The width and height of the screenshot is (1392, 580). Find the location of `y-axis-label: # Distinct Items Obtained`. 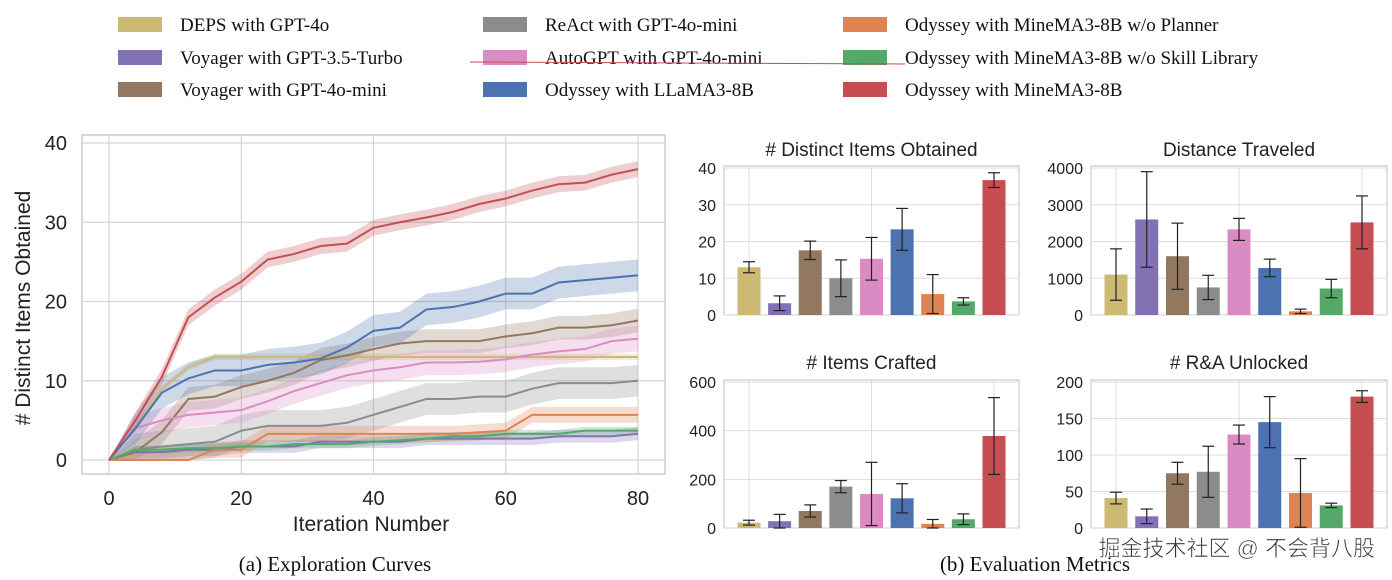

y-axis-label: # Distinct Items Obtained is located at coordinates (23, 308).